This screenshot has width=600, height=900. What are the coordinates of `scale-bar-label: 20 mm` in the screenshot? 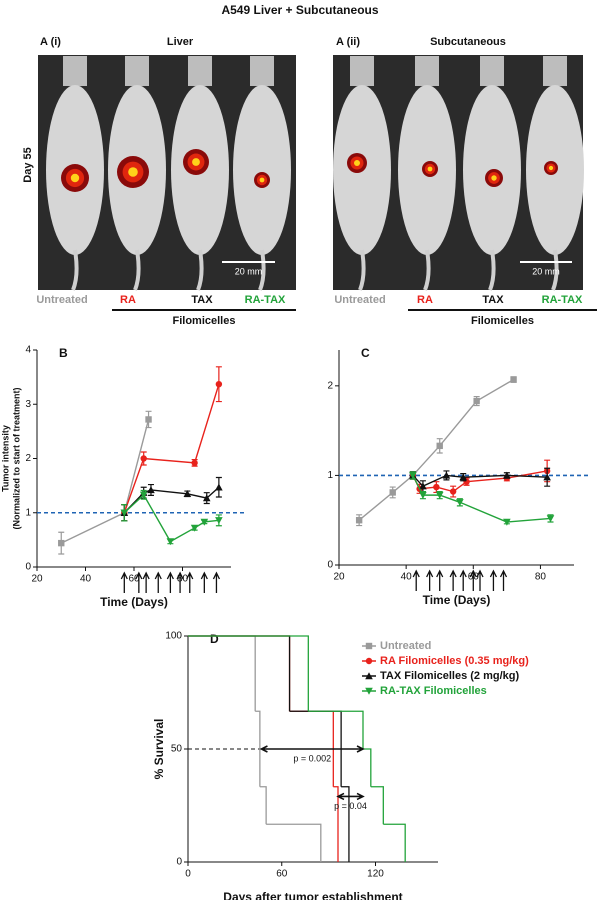 It's located at (249, 271).